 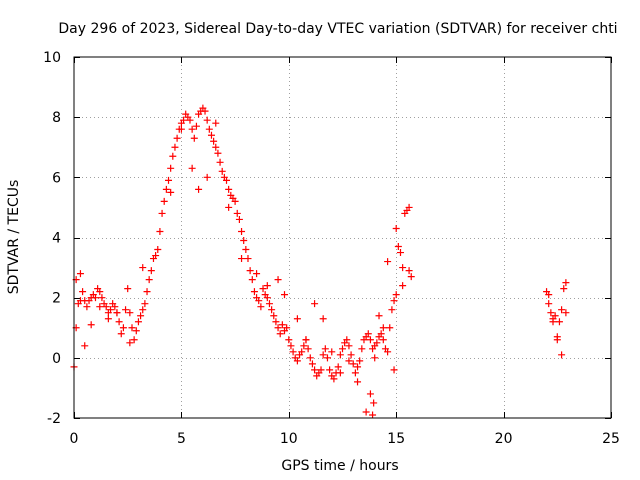 What do you see at coordinates (339, 466) in the screenshot?
I see `x-axis-label: GPS time / hours` at bounding box center [339, 466].